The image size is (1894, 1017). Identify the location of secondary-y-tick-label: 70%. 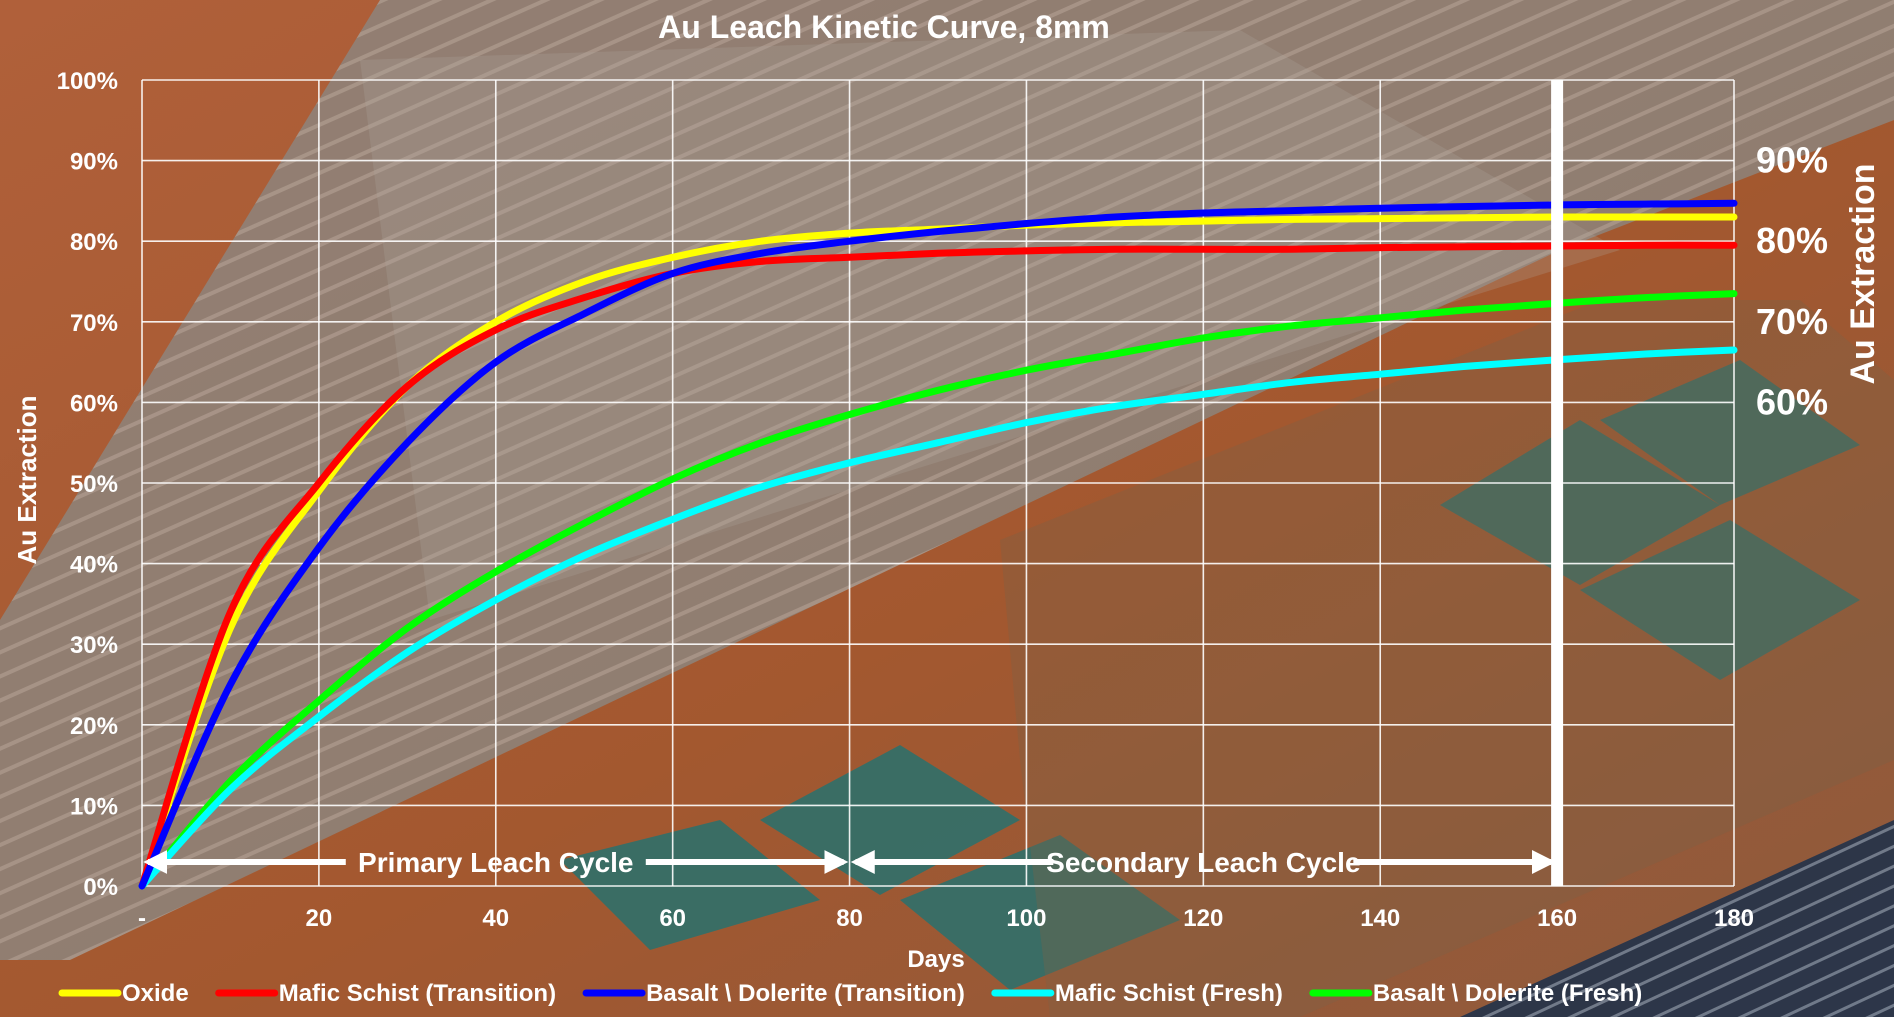
(1792, 321).